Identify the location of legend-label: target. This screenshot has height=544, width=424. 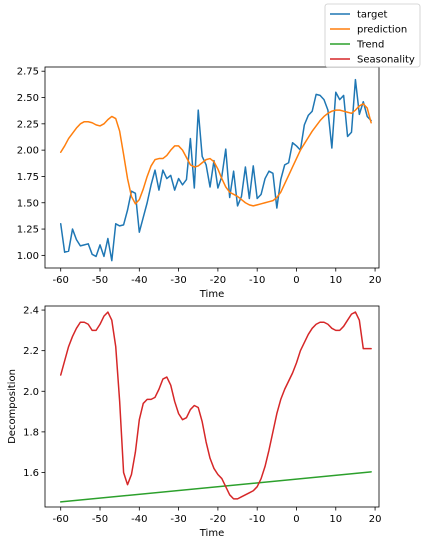
(372, 15).